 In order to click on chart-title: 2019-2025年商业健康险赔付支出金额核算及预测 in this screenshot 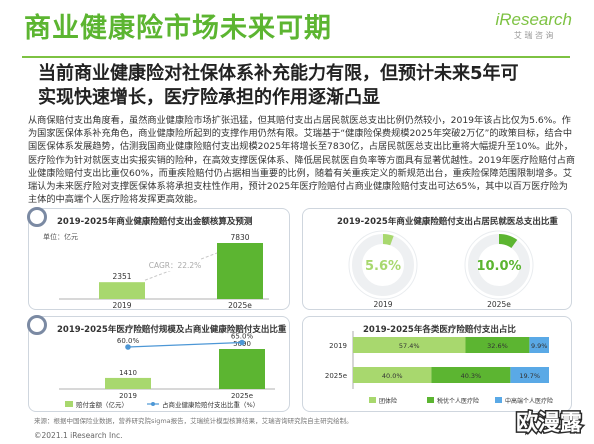, I will do `click(155, 222)`.